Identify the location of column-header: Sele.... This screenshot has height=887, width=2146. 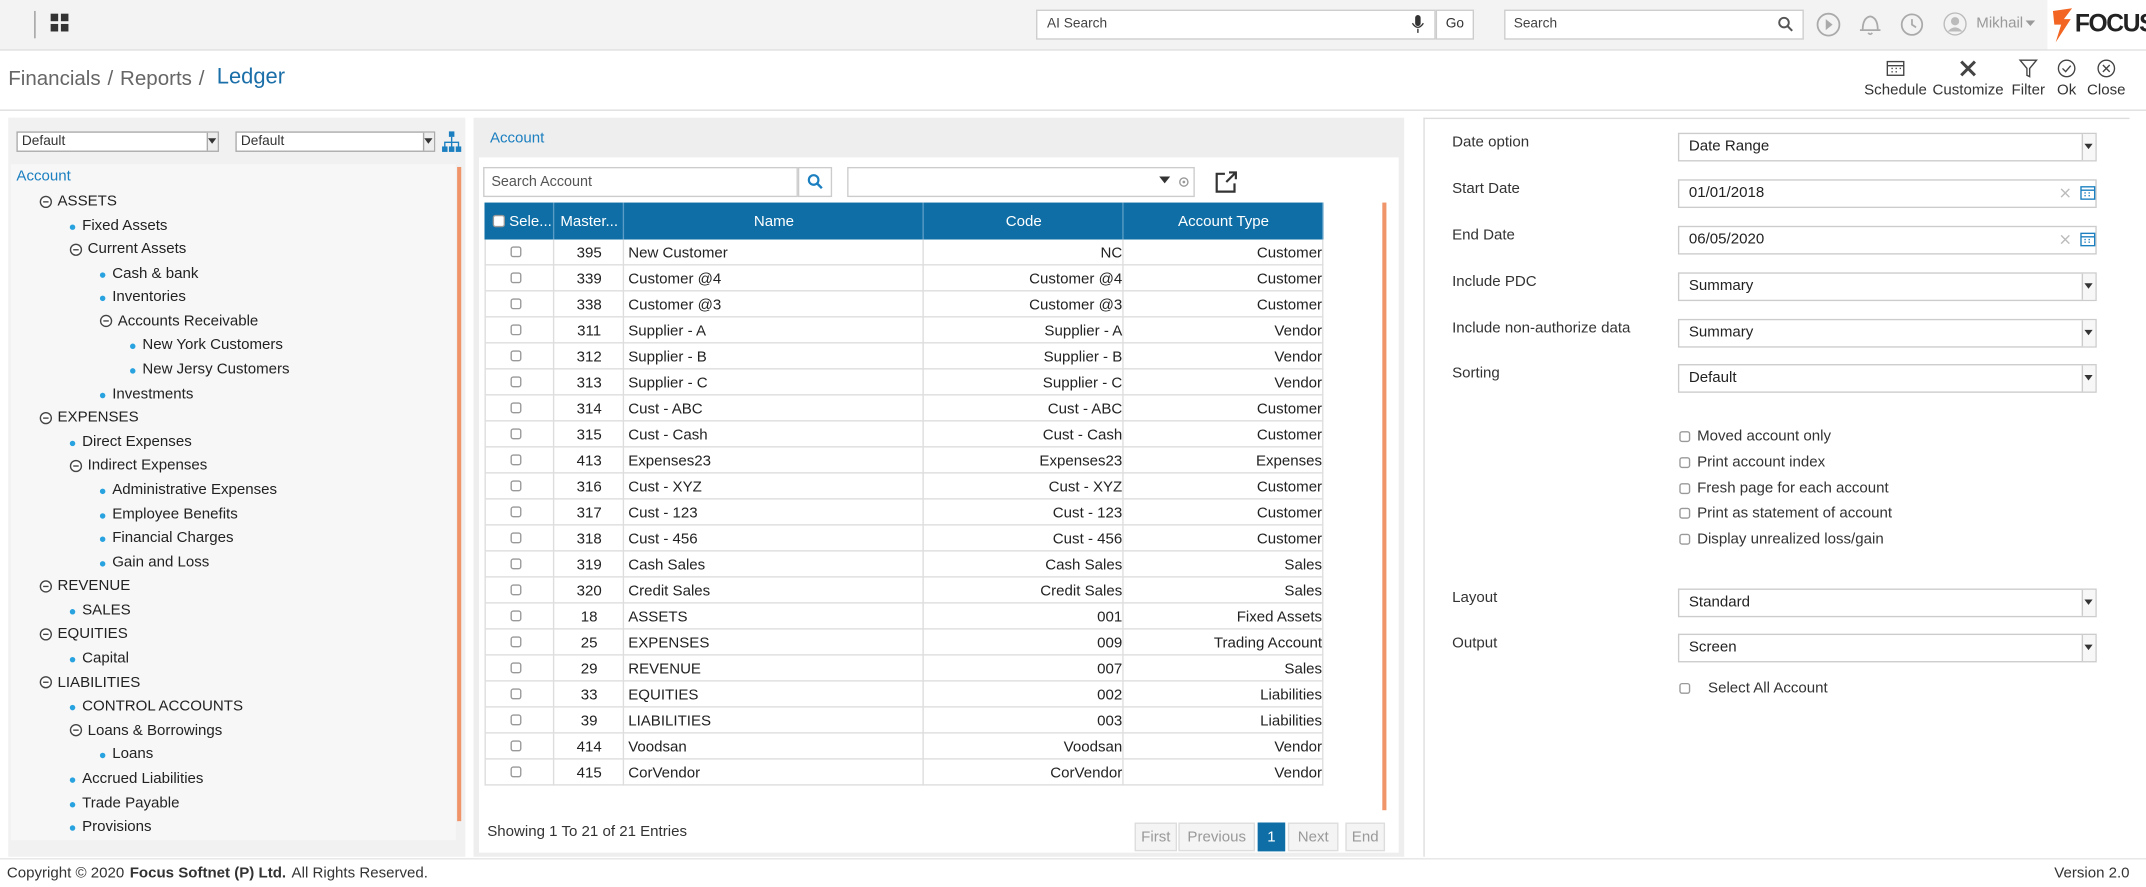
(530, 221).